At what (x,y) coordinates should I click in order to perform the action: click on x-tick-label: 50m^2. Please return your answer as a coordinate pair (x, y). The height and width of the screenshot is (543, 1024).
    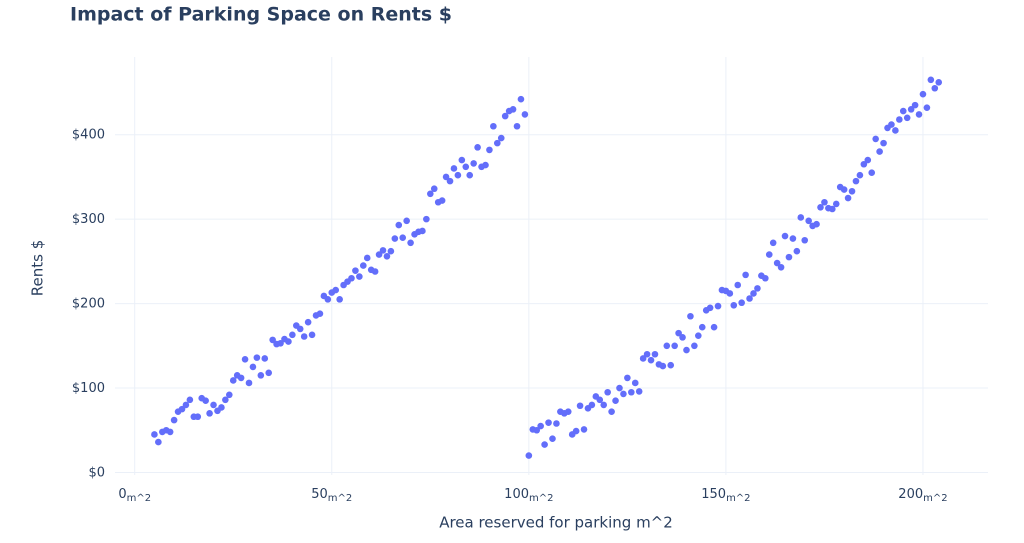
    Looking at the image, I should click on (331, 496).